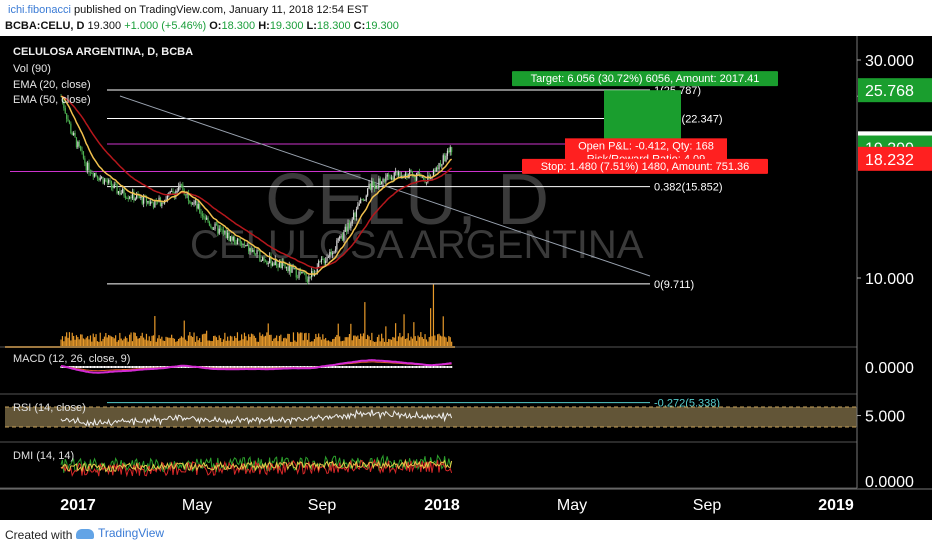 Image resolution: width=932 pixels, height=550 pixels. I want to click on target-label-bg, so click(645, 79).